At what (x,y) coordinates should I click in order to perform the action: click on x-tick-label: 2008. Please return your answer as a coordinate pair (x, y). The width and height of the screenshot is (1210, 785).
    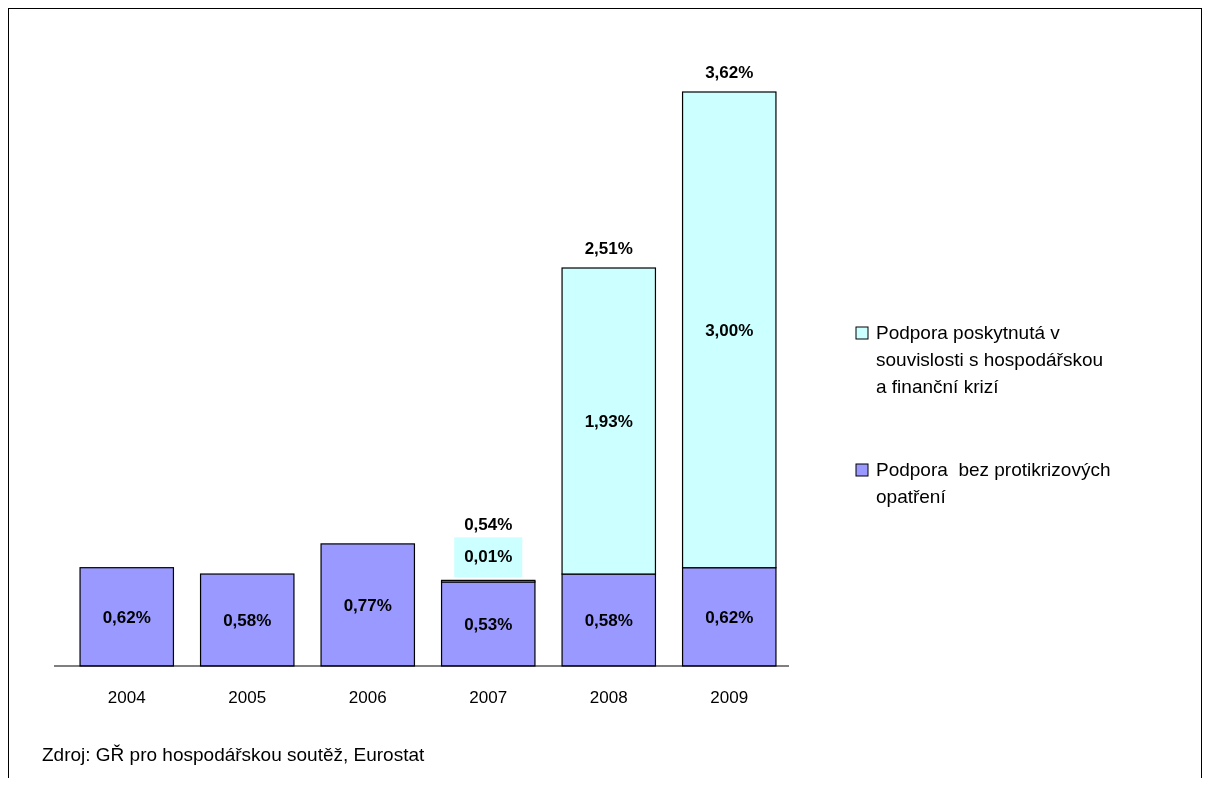
    Looking at the image, I should click on (608, 697).